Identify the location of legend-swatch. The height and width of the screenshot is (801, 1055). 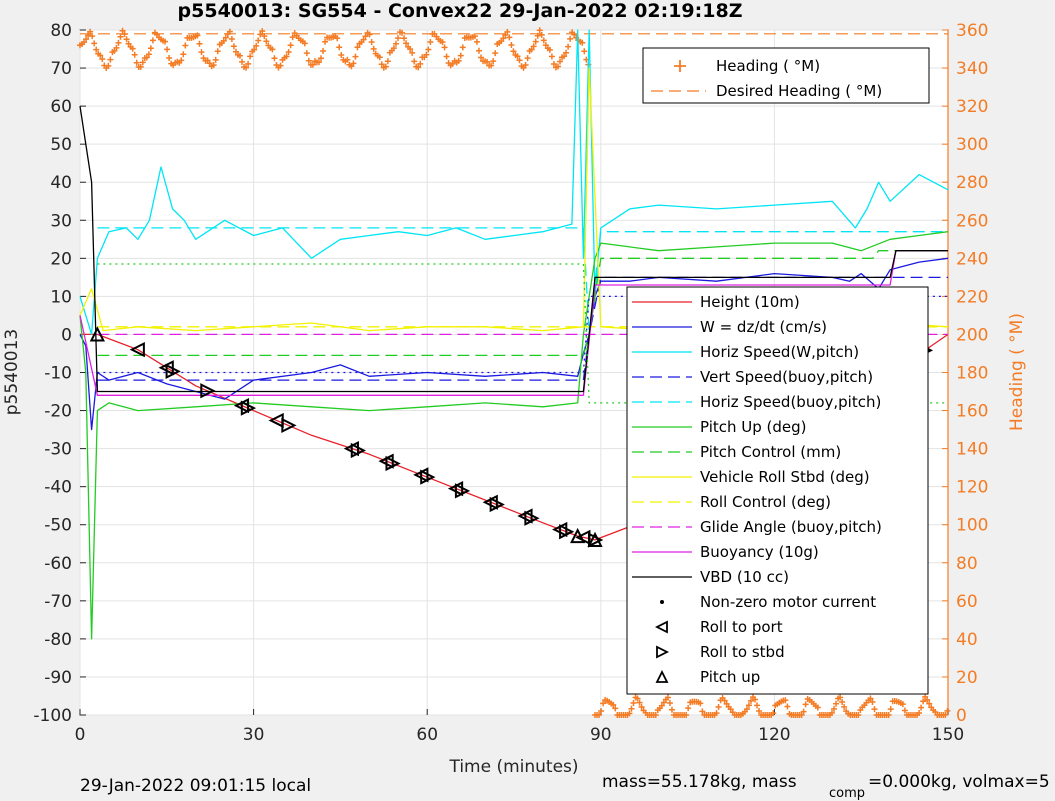
(663, 652).